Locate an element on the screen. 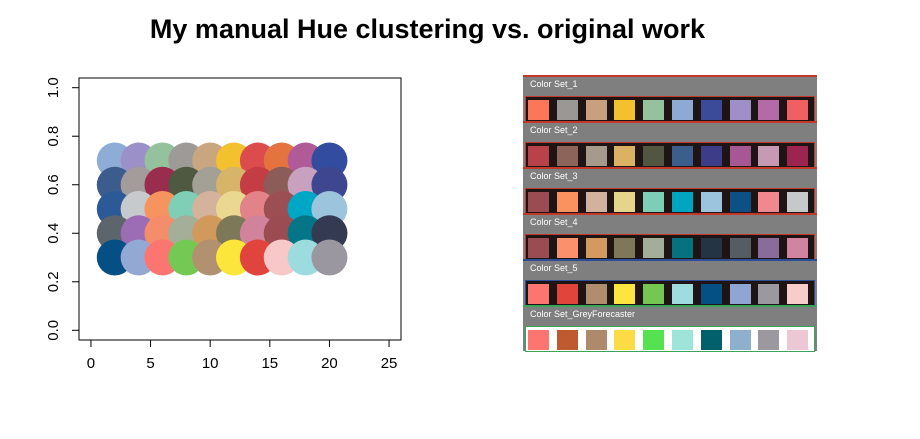 The height and width of the screenshot is (439, 920). y-axis: 0.0 0.2 0.4 0.6 0.8 1.0 is located at coordinates (62, 209).